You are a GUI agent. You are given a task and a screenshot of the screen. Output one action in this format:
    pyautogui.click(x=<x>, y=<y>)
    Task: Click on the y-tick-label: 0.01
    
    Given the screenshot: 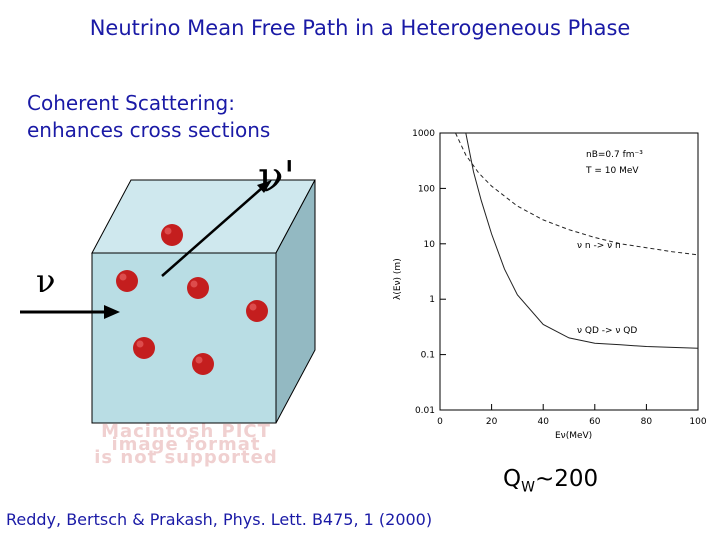 What is the action you would take?
    pyautogui.click(x=425, y=411)
    